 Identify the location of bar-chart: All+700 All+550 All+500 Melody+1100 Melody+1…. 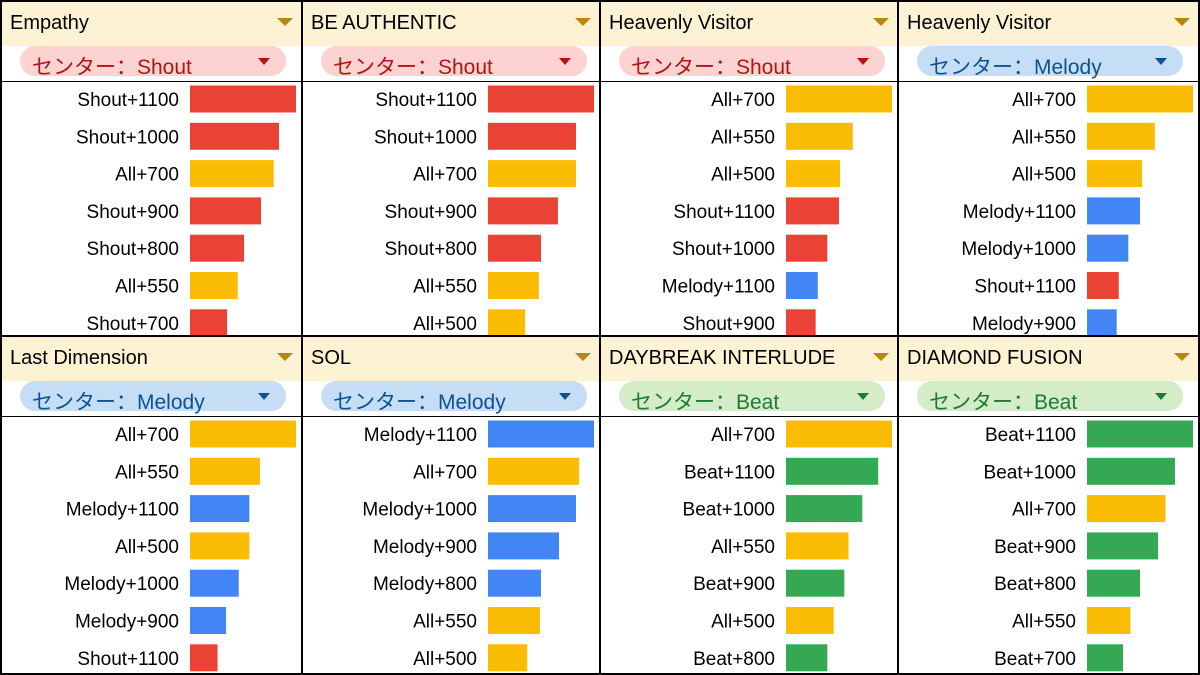
(1077, 210).